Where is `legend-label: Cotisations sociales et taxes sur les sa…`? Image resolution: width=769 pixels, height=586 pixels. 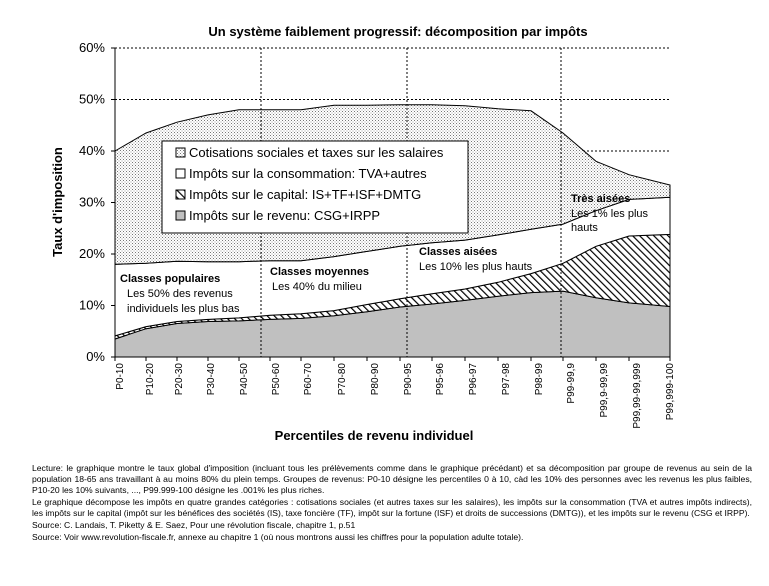
legend-label: Cotisations sociales et taxes sur les sa… is located at coordinates (316, 152).